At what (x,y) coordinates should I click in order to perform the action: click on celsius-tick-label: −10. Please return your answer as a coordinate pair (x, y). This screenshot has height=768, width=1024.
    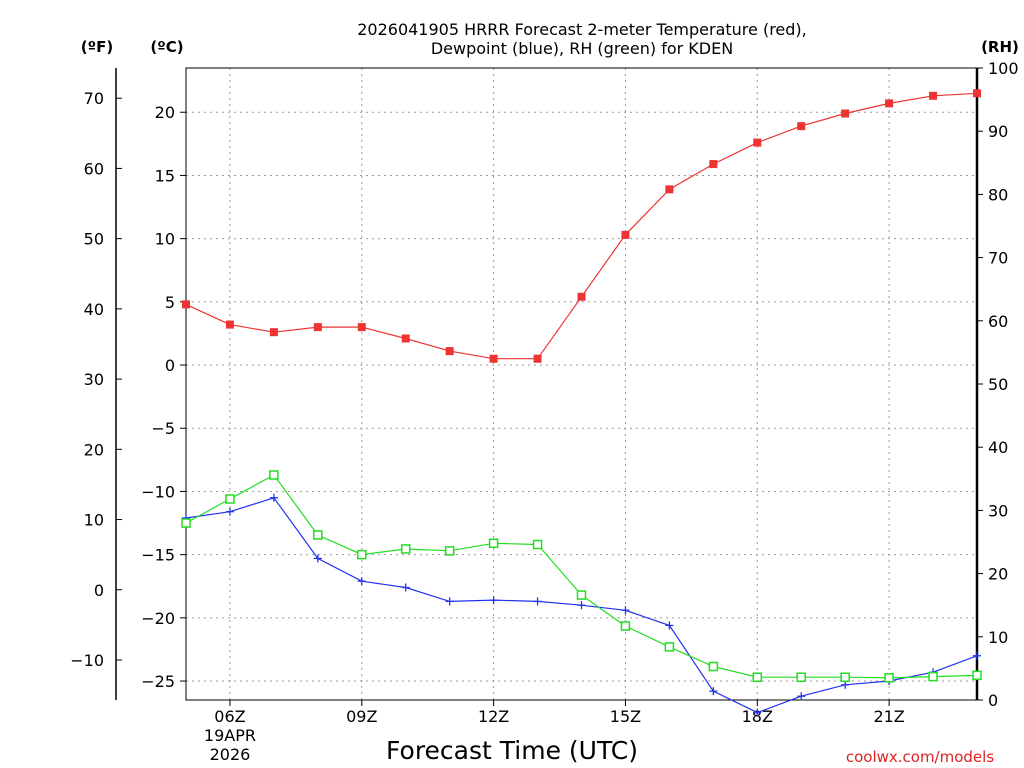
    Looking at the image, I should click on (158, 491).